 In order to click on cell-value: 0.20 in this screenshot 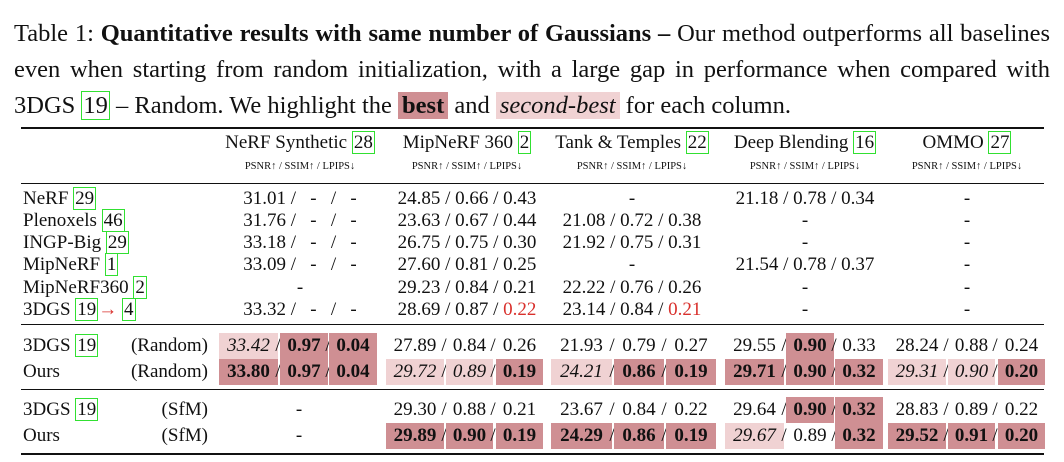, I will do `click(1021, 435)`.